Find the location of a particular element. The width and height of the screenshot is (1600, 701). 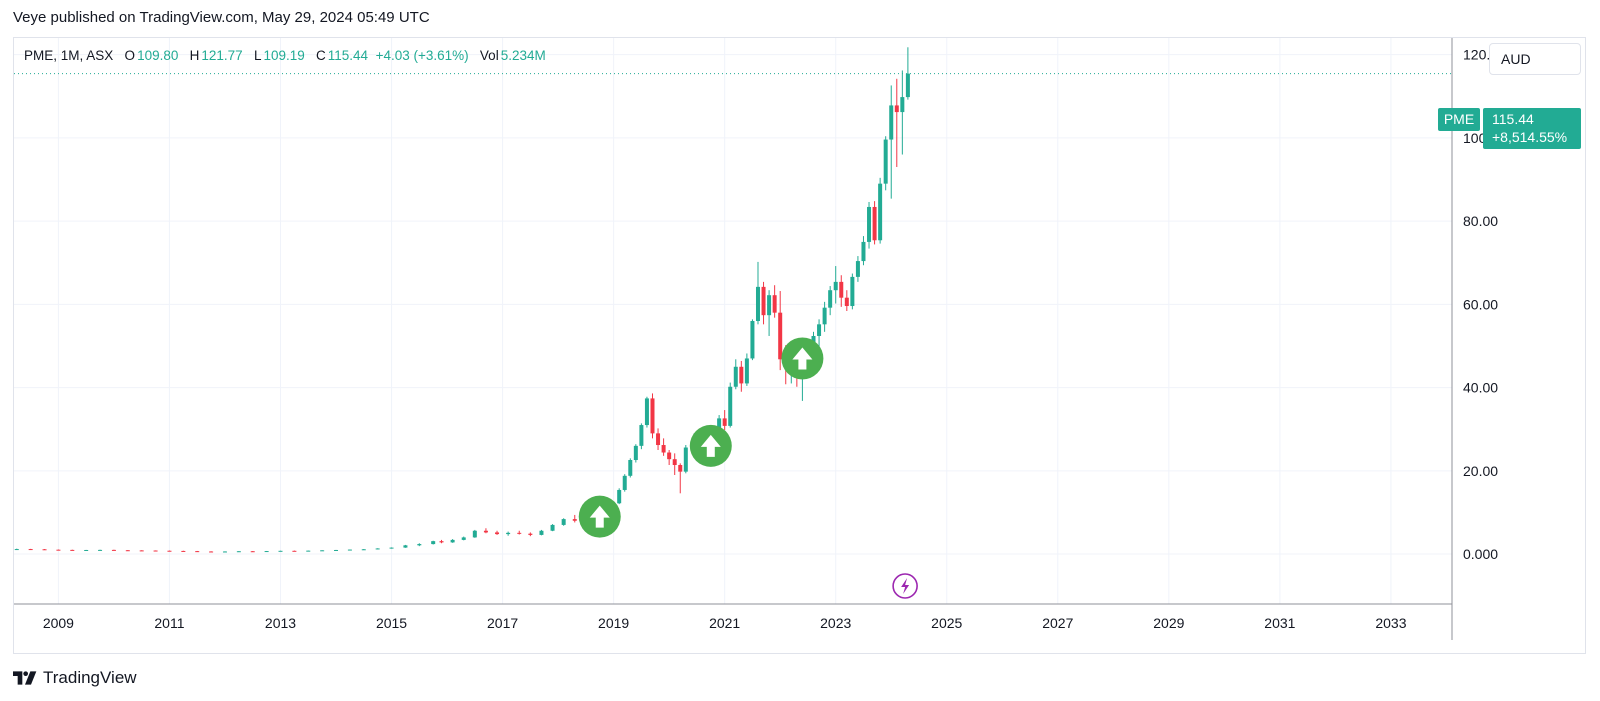

time-tick-label: 2027 is located at coordinates (1057, 623).